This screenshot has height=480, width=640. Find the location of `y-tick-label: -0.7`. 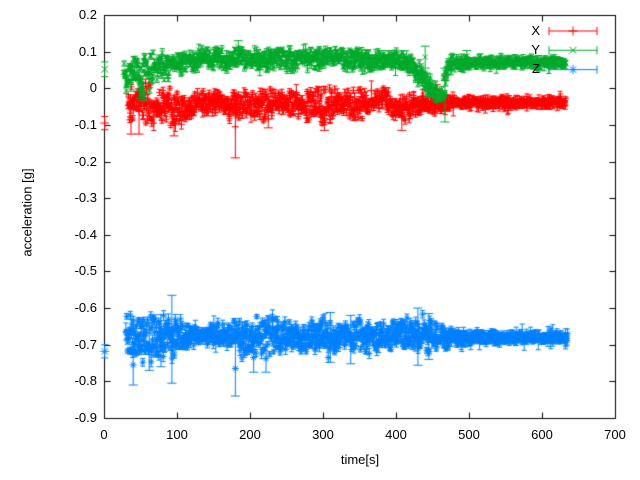

y-tick-label: -0.7 is located at coordinates (85, 344).